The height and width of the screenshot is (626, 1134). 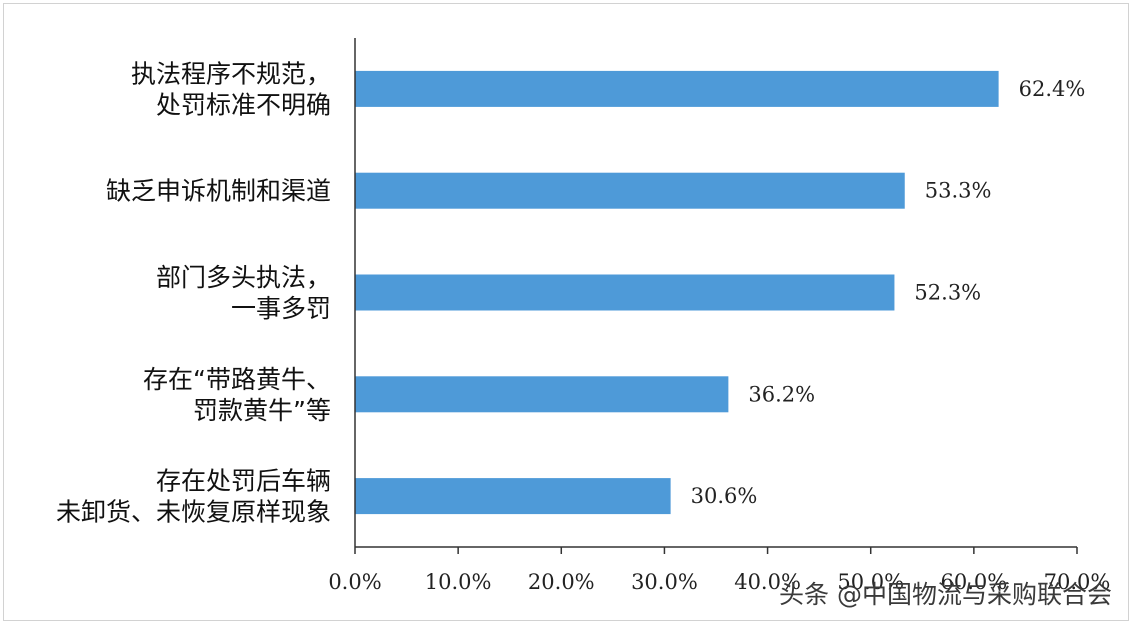 I want to click on category-label-1-line-1: 执法程序不规范，, so click(x=231, y=73).